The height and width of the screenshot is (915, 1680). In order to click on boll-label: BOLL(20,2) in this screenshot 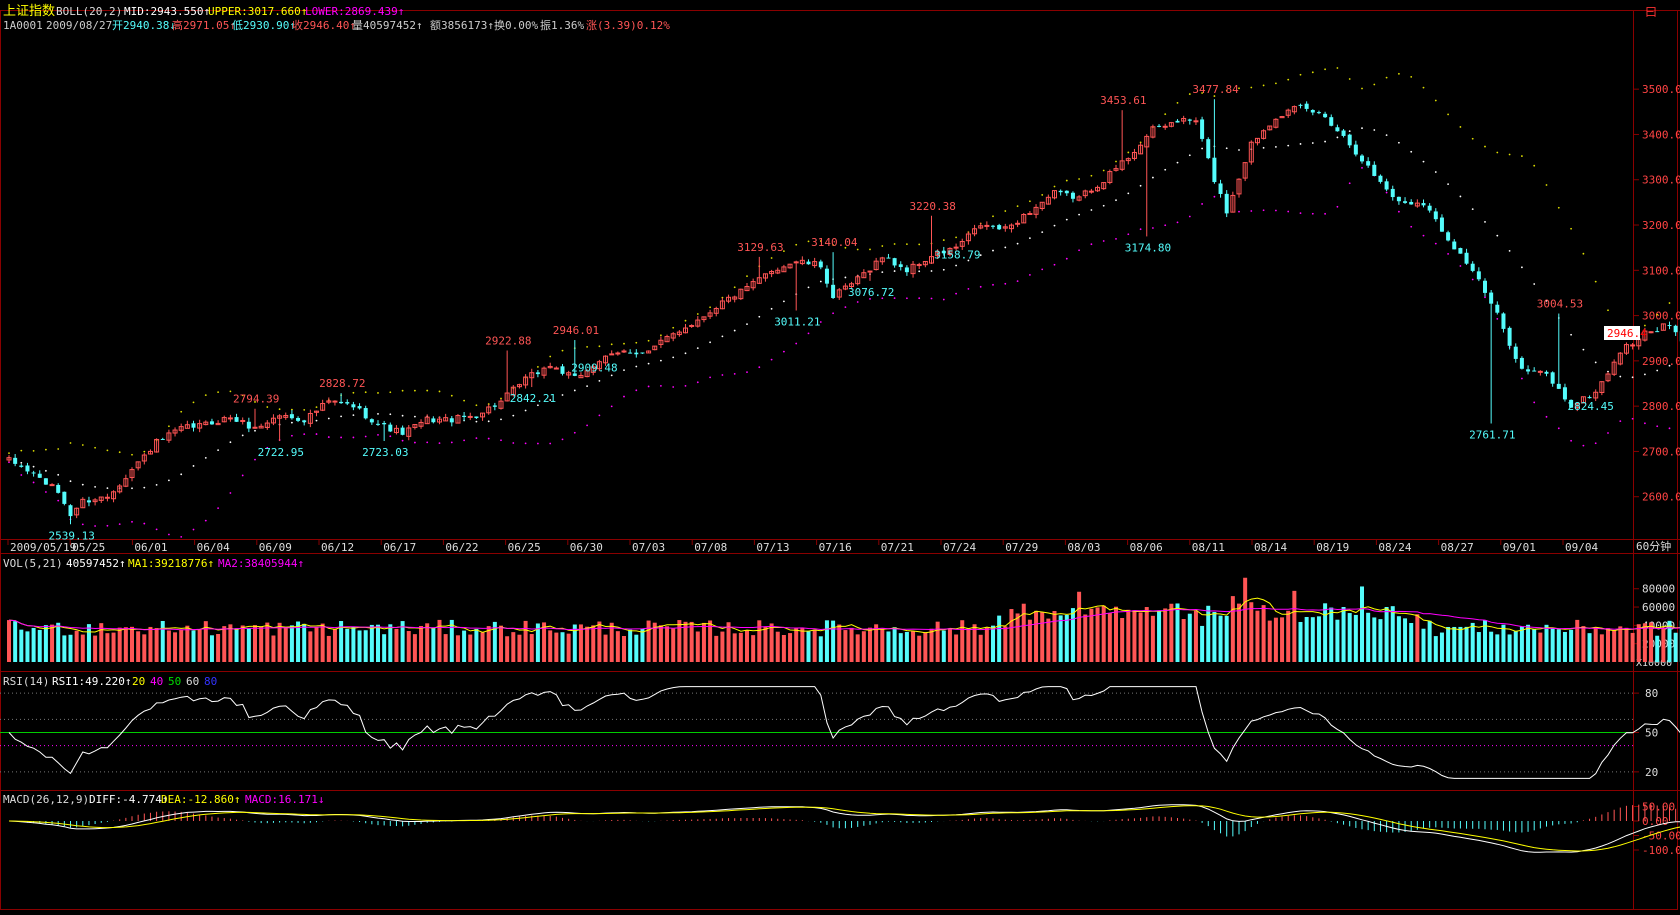, I will do `click(89, 11)`.